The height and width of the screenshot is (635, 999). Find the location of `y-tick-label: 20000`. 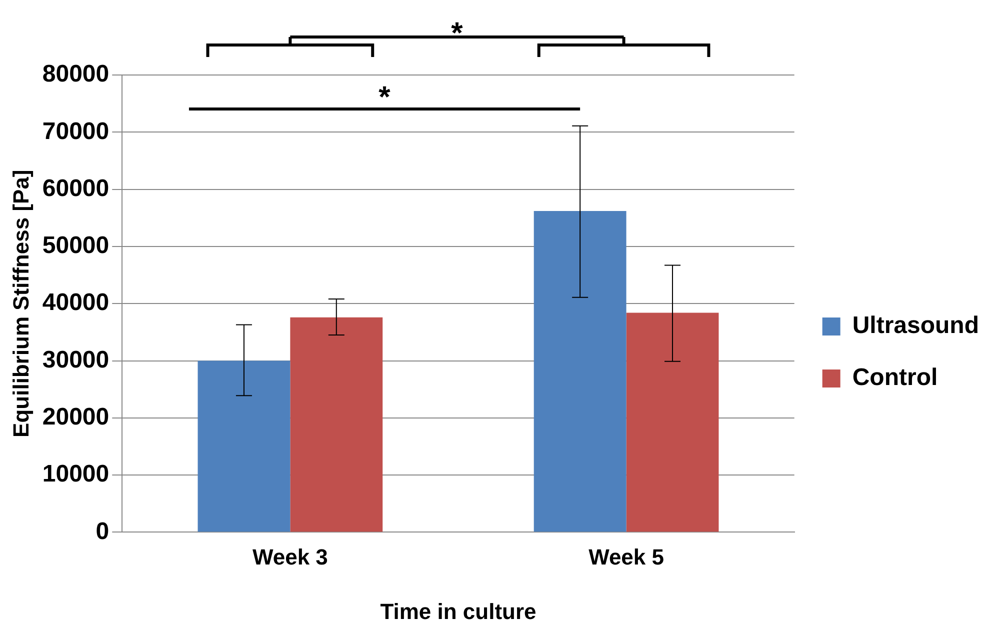

y-tick-label: 20000 is located at coordinates (76, 417).